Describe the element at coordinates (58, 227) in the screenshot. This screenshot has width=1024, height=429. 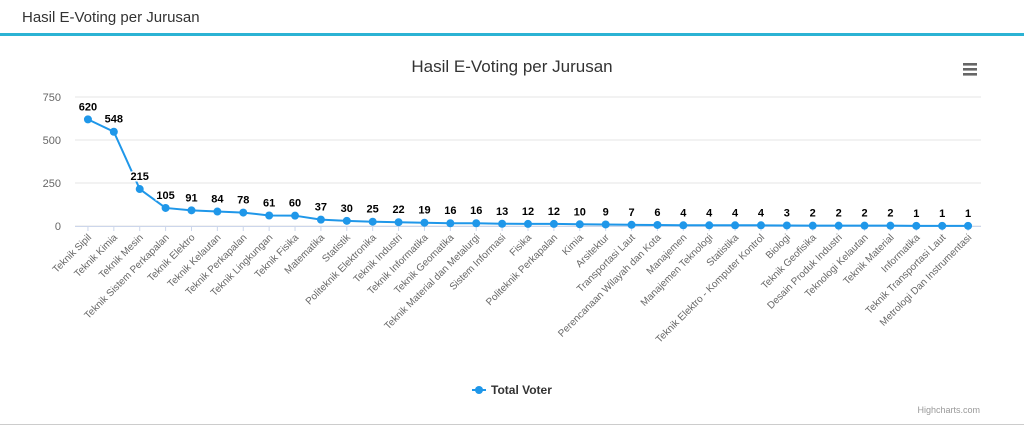
I see `y-tick-label: 0` at that location.